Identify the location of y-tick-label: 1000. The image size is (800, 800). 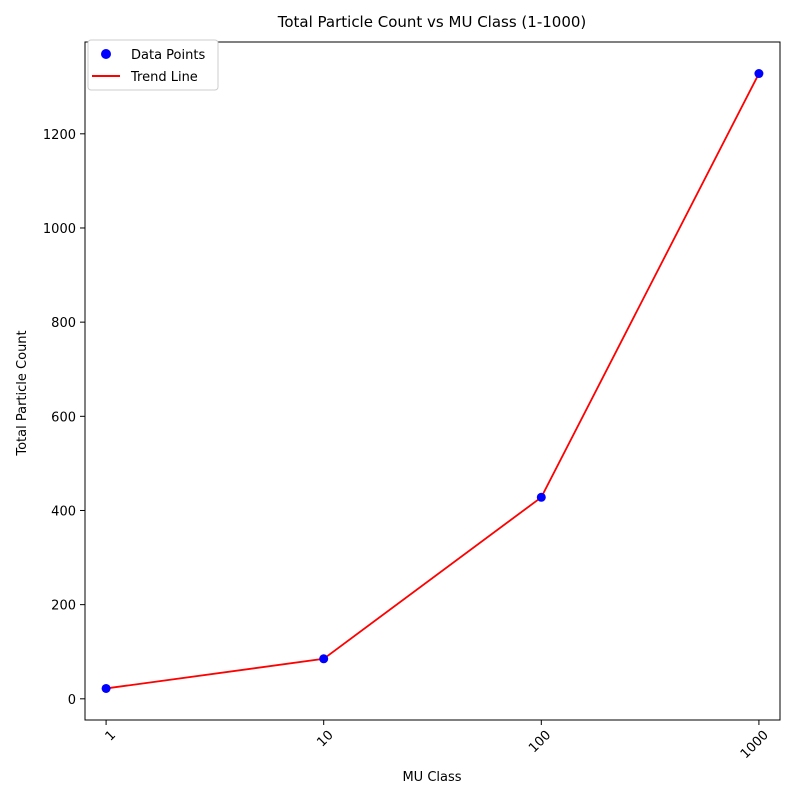
(59, 229).